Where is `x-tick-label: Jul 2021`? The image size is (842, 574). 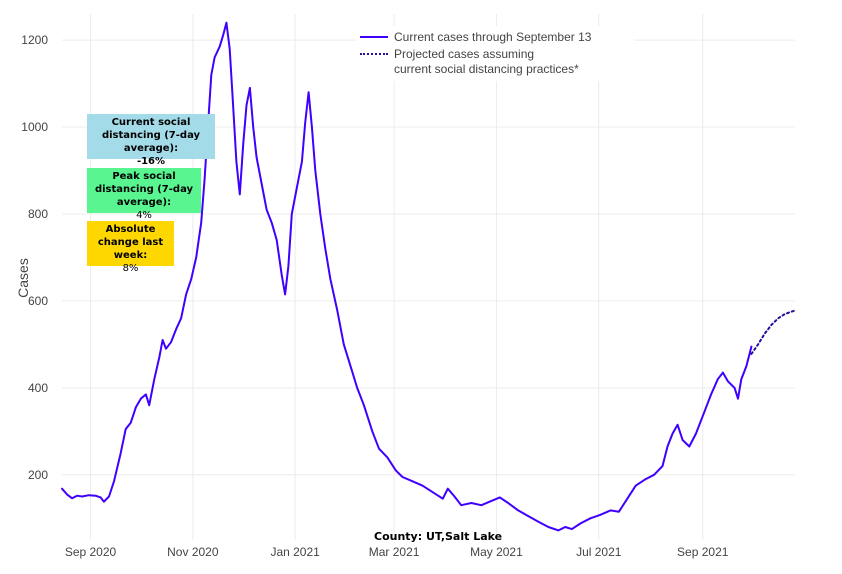
x-tick-label: Jul 2021 is located at coordinates (599, 552).